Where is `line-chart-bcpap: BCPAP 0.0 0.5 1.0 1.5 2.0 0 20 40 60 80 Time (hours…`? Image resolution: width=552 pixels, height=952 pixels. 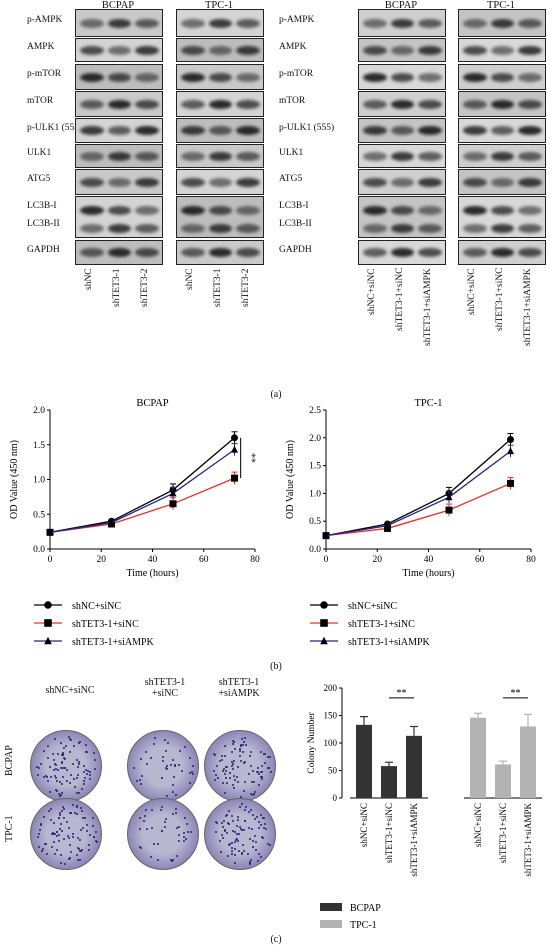 line-chart-bcpap: BCPAP 0.0 0.5 1.0 1.5 2.0 0 20 40 60 80 Time (hours… is located at coordinates (134, 523).